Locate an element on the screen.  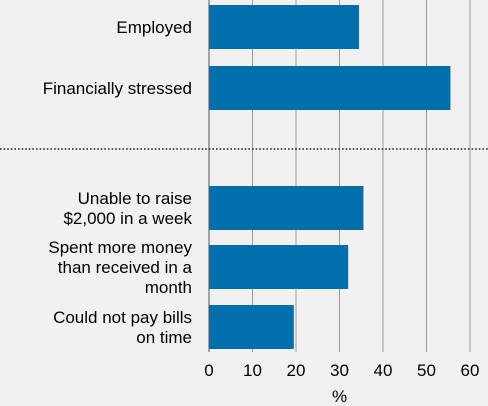
category-label: Financially stressed is located at coordinates (117, 88).